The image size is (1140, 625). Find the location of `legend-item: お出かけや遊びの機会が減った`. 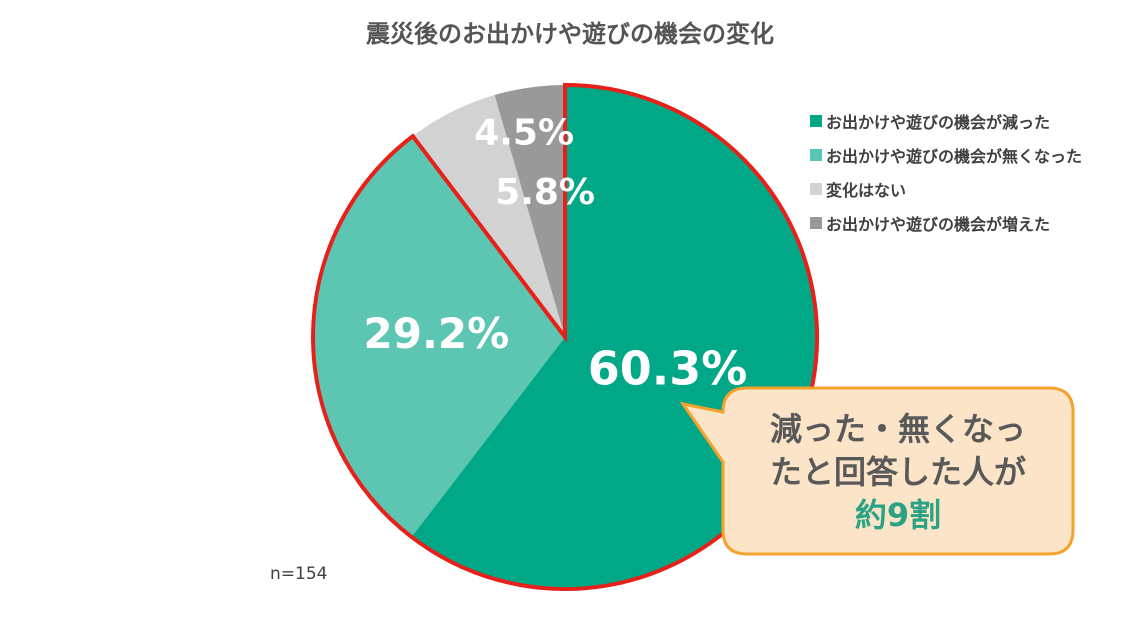

legend-item: お出かけや遊びの機会が減った is located at coordinates (946, 121).